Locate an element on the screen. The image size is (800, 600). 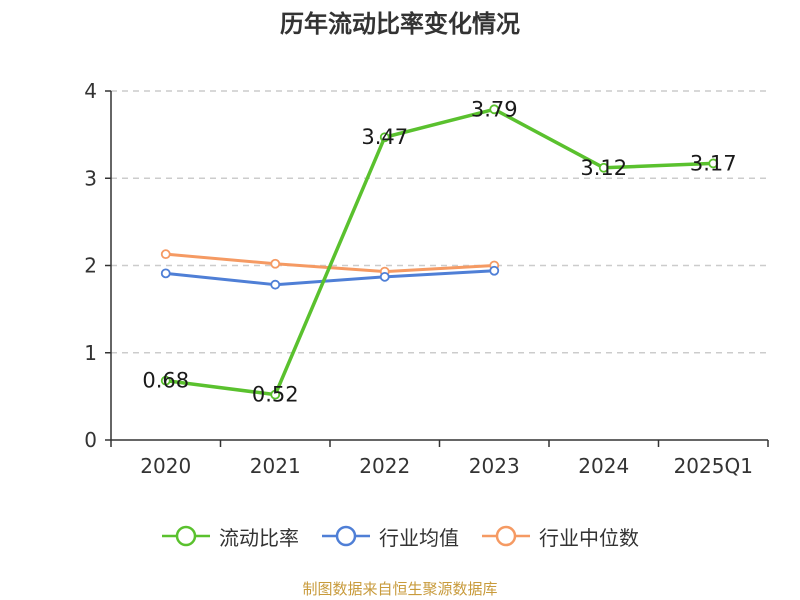
legend-item: 流动比率 is located at coordinates (230, 536).